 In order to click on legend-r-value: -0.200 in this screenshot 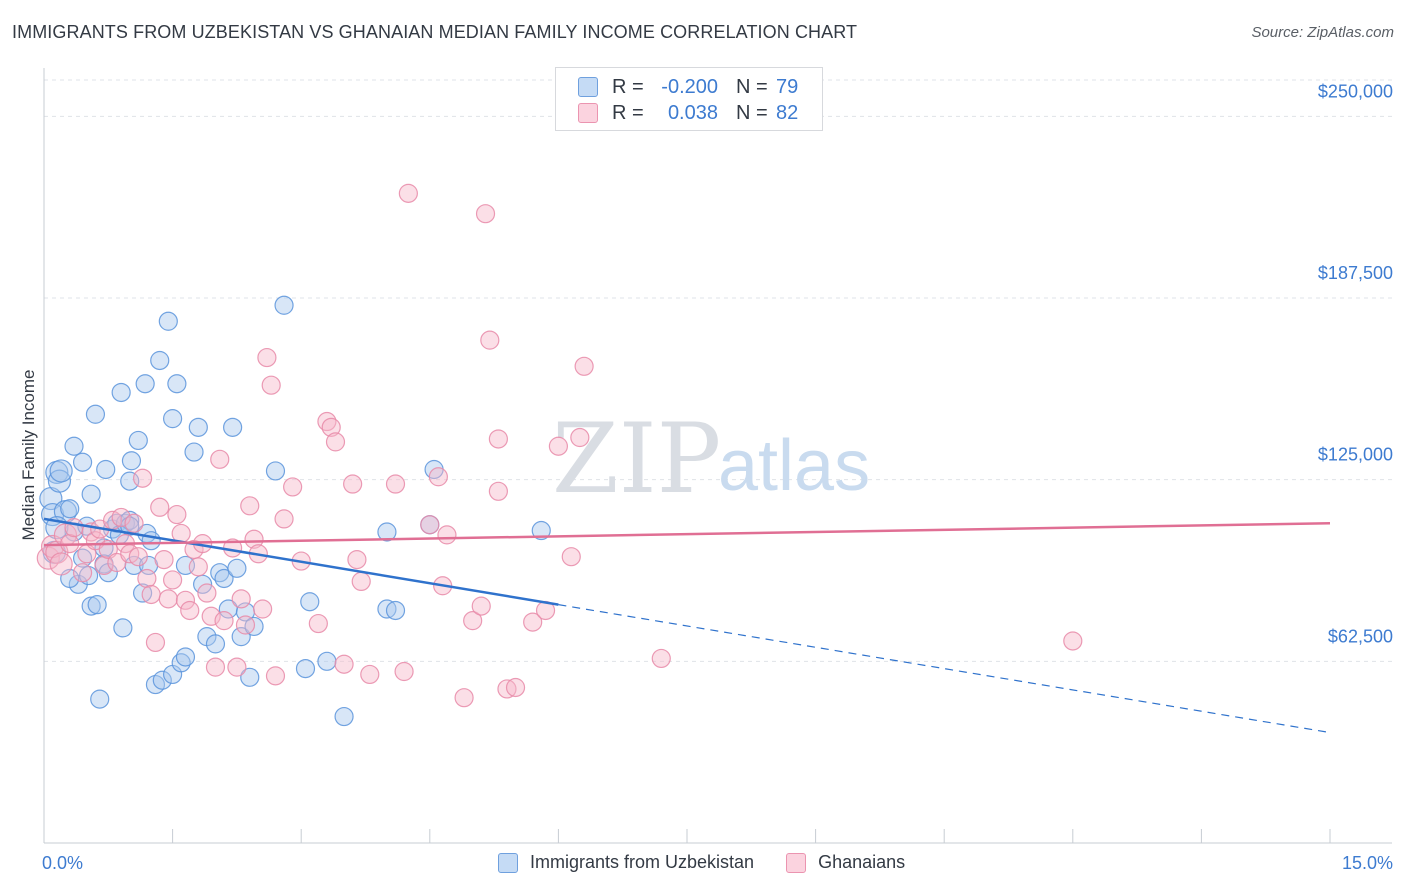, I will do `click(689, 86)`.